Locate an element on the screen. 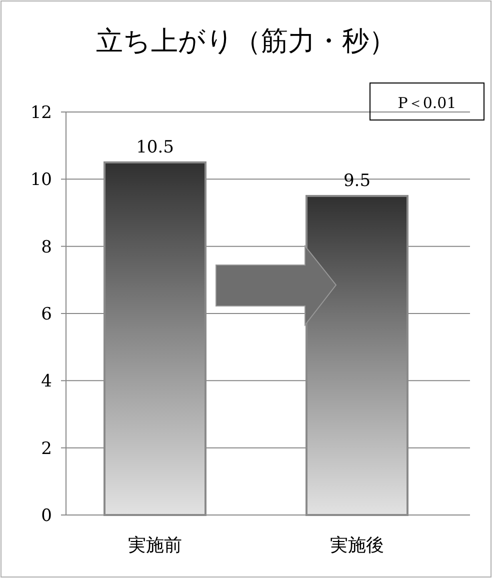  y-tick-label: 8 is located at coordinates (46, 247).